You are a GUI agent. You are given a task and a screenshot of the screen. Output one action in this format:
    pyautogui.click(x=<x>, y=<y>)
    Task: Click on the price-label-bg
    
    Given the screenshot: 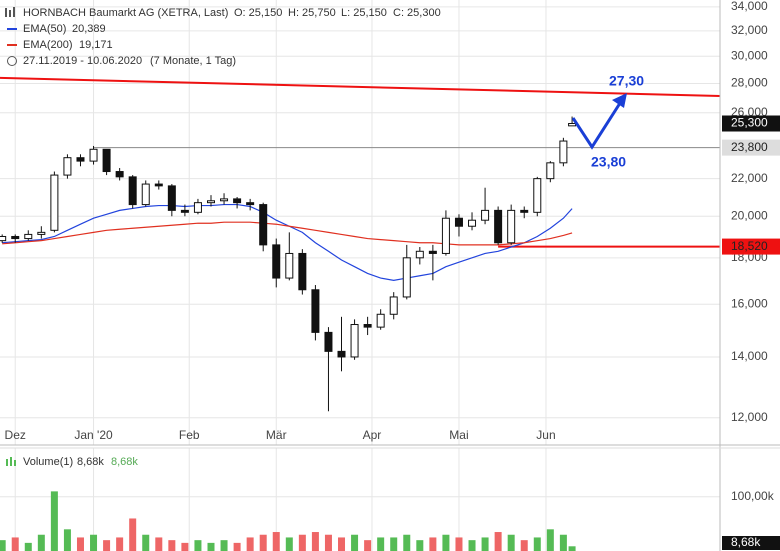 What is the action you would take?
    pyautogui.click(x=751, y=246)
    